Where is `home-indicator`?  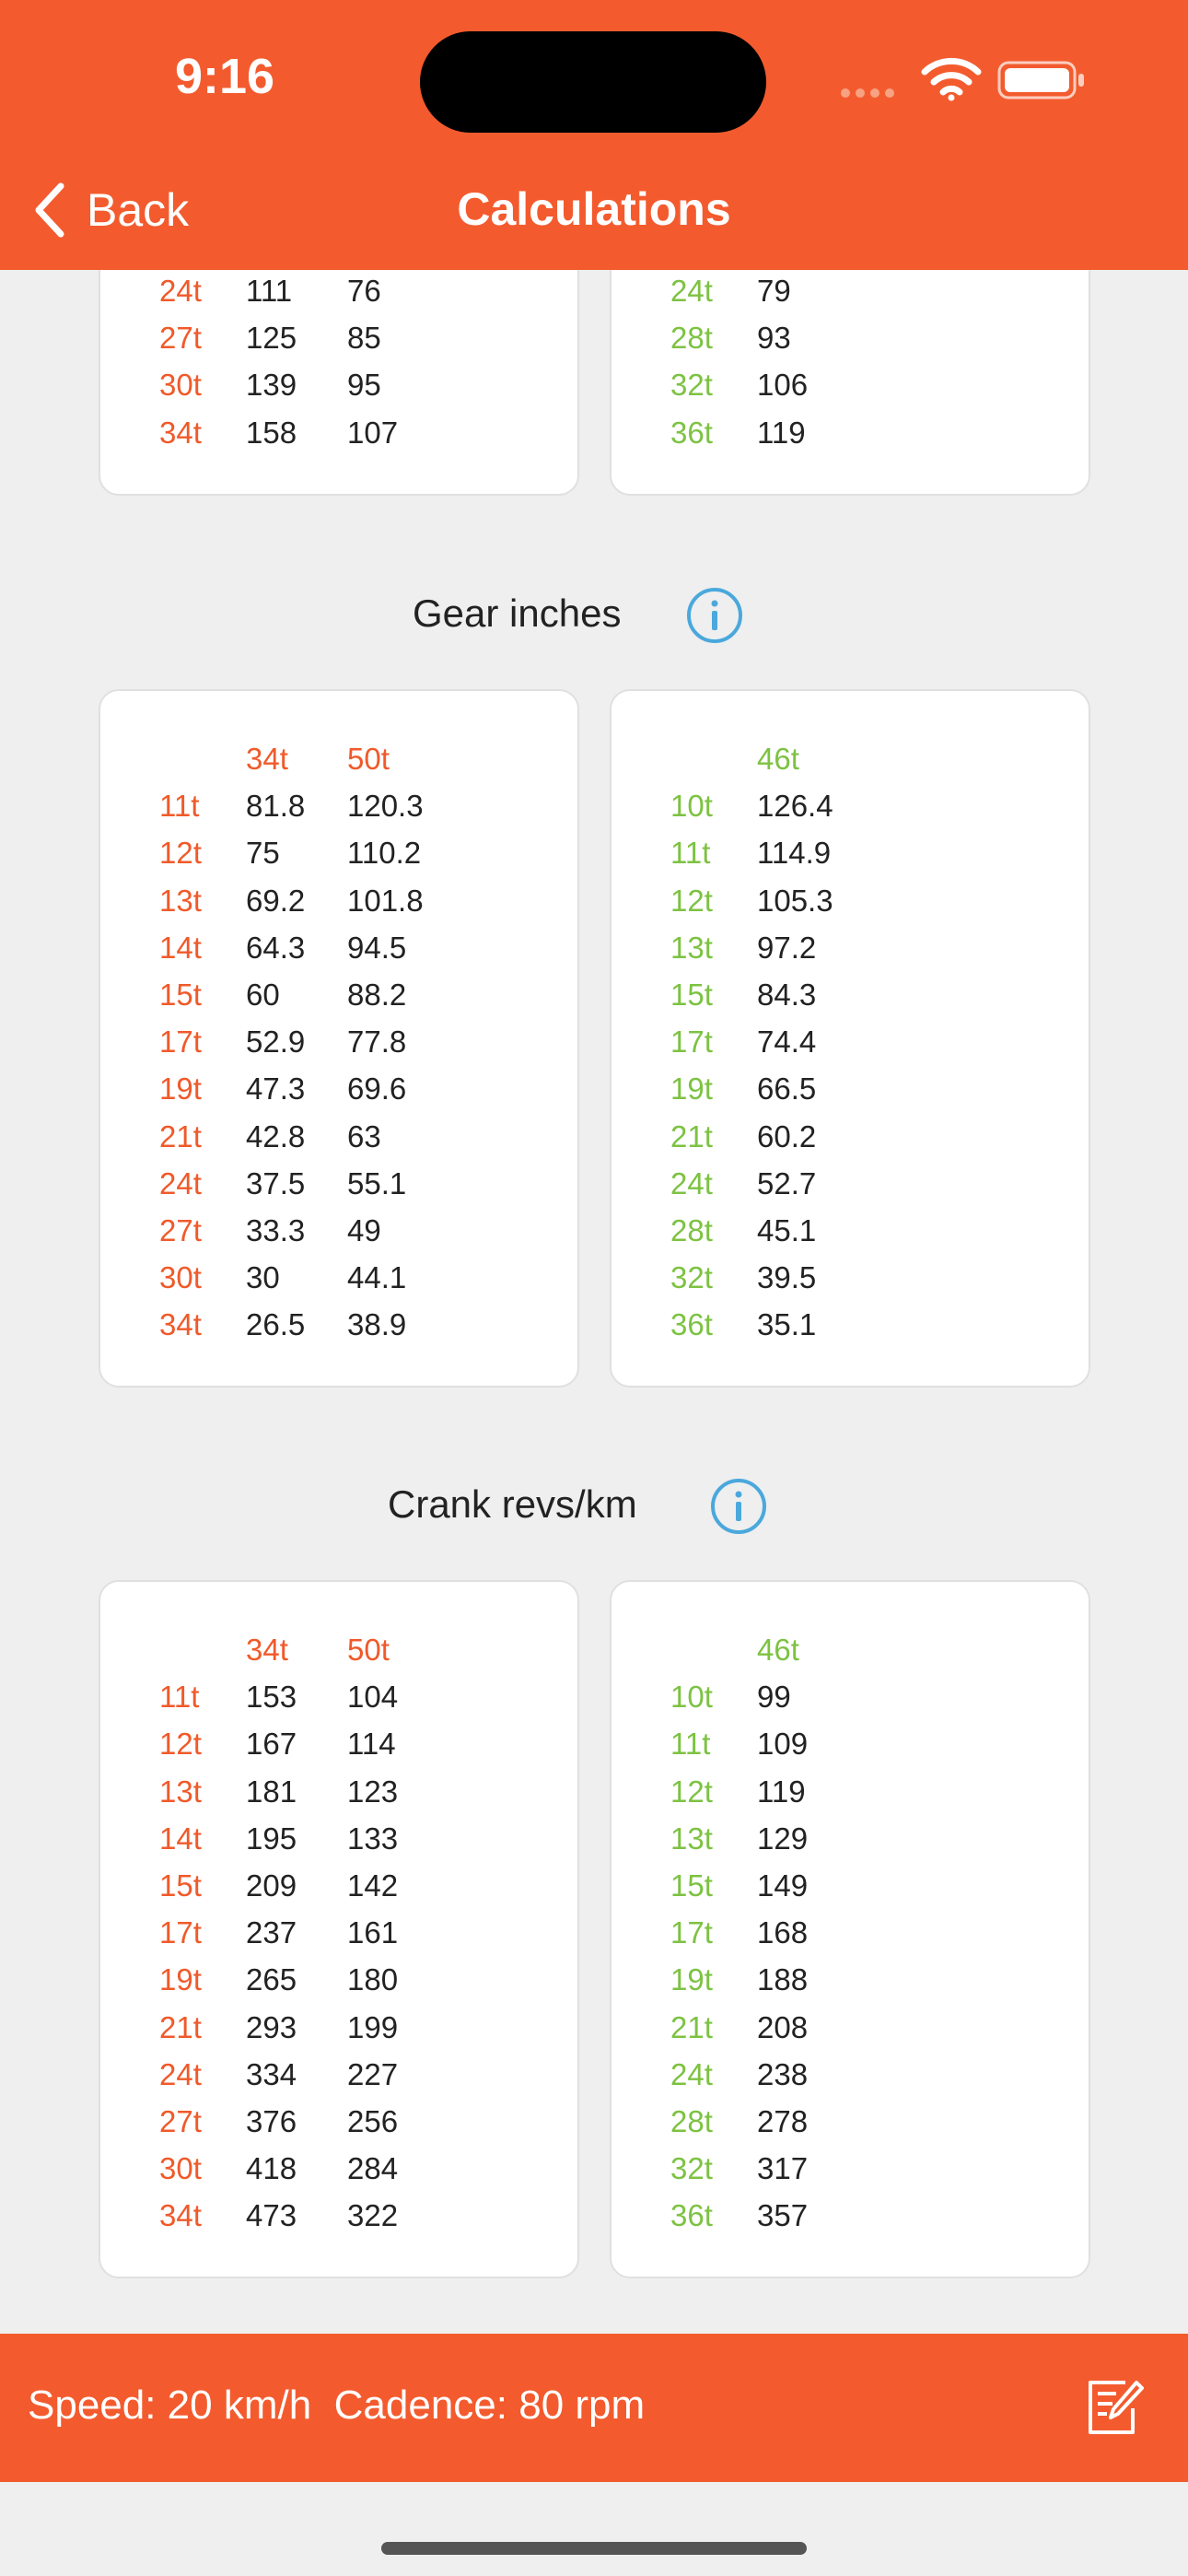 home-indicator is located at coordinates (594, 2548).